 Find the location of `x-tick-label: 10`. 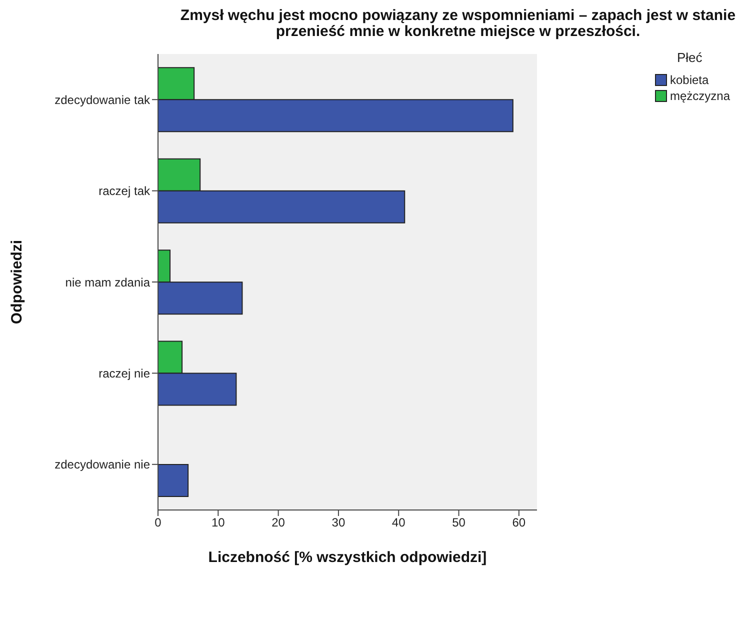

x-tick-label: 10 is located at coordinates (218, 523).